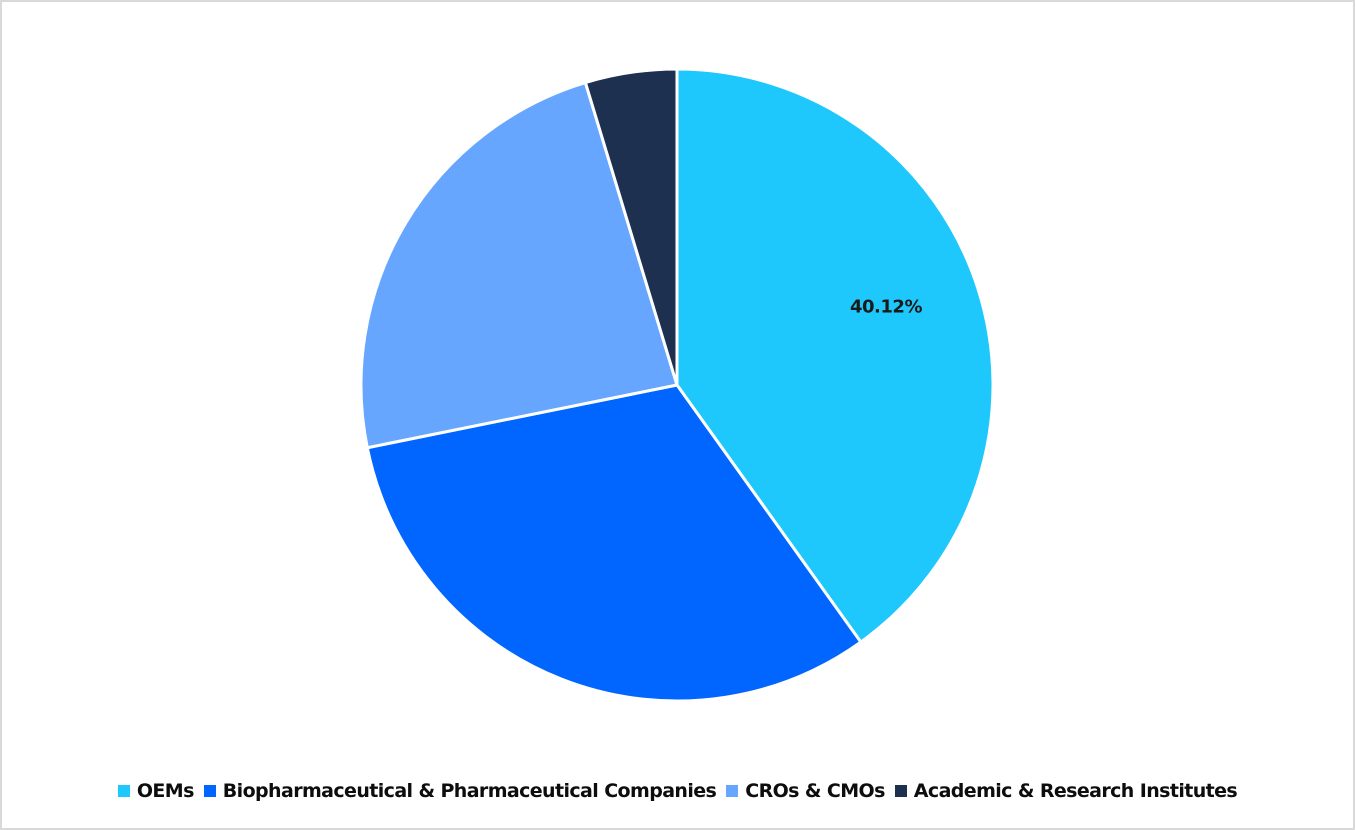  Describe the element at coordinates (519, 265) in the screenshot. I see `slice-cros-cmos` at that location.